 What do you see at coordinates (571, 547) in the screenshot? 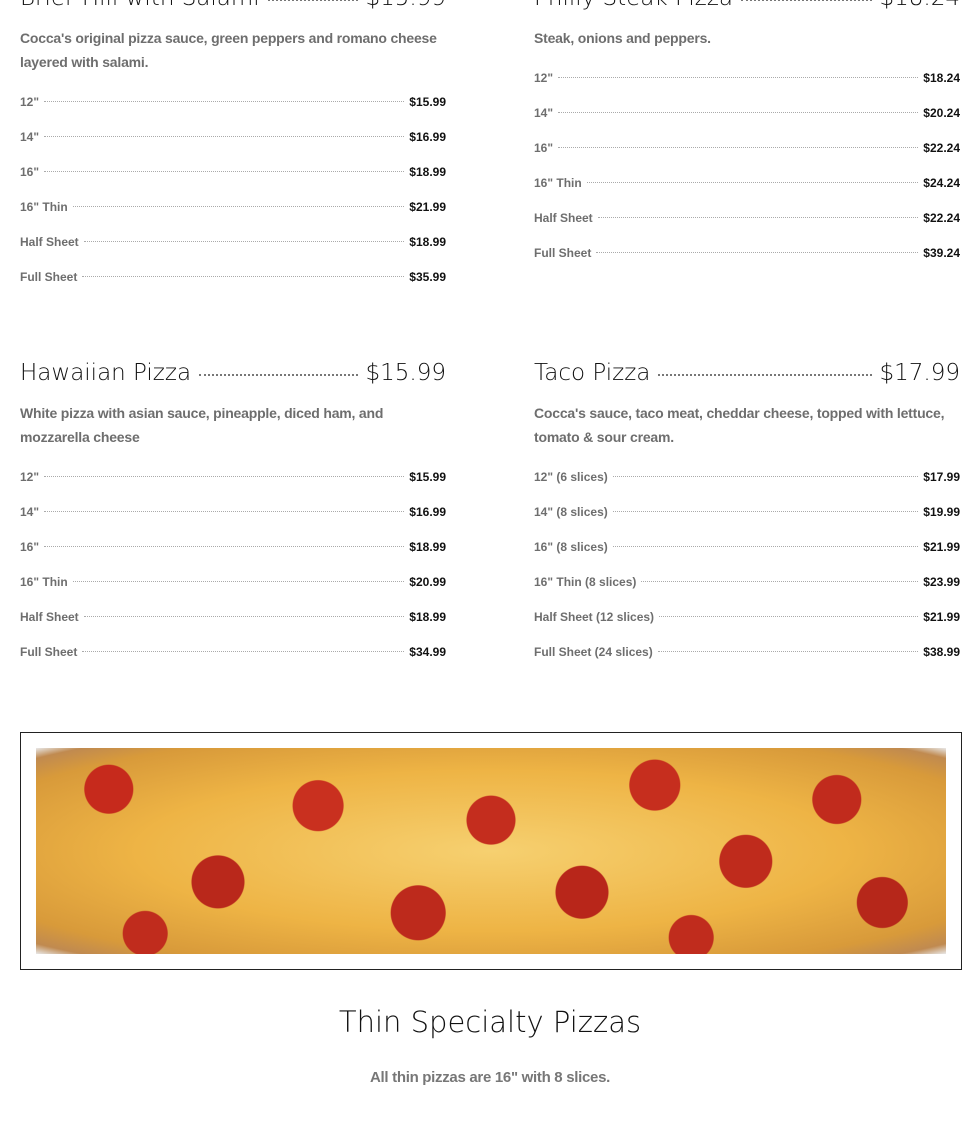
I see `size-label: 16" (8 slices)` at bounding box center [571, 547].